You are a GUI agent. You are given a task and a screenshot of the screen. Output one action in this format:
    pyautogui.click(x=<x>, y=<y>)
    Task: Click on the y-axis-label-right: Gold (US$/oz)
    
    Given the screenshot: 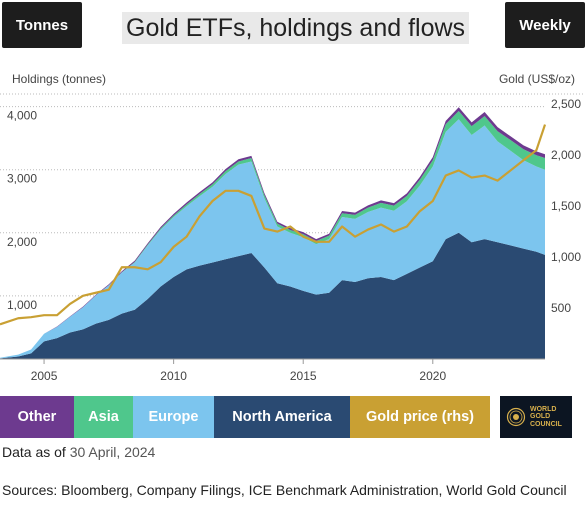 What is the action you would take?
    pyautogui.click(x=536, y=79)
    